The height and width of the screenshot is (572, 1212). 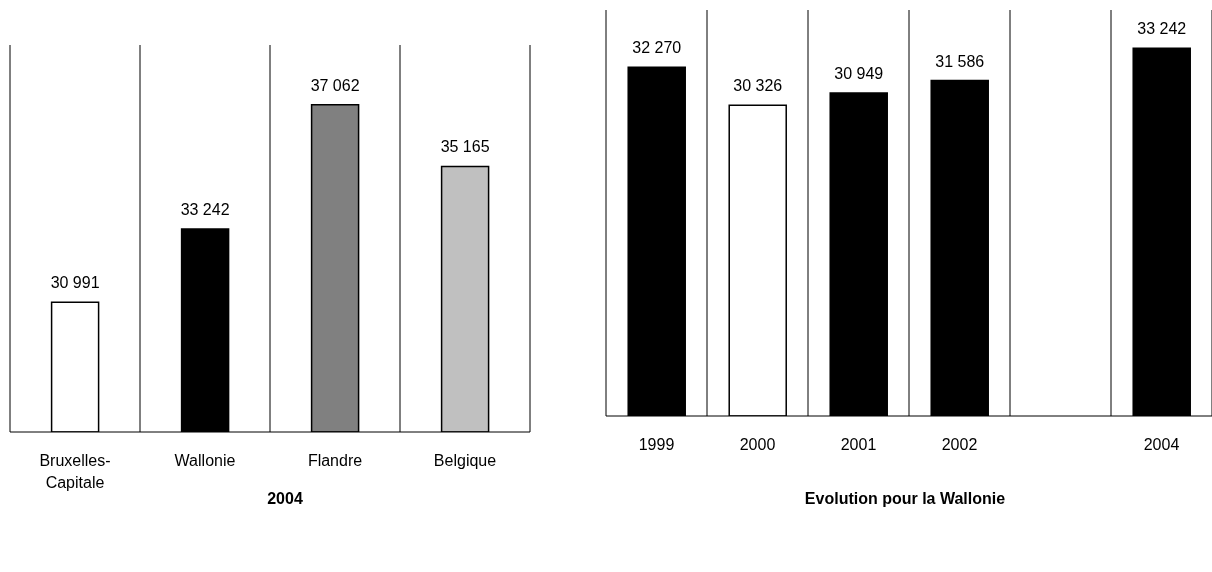 What do you see at coordinates (1161, 444) in the screenshot?
I see `x-tick-label: 2004` at bounding box center [1161, 444].